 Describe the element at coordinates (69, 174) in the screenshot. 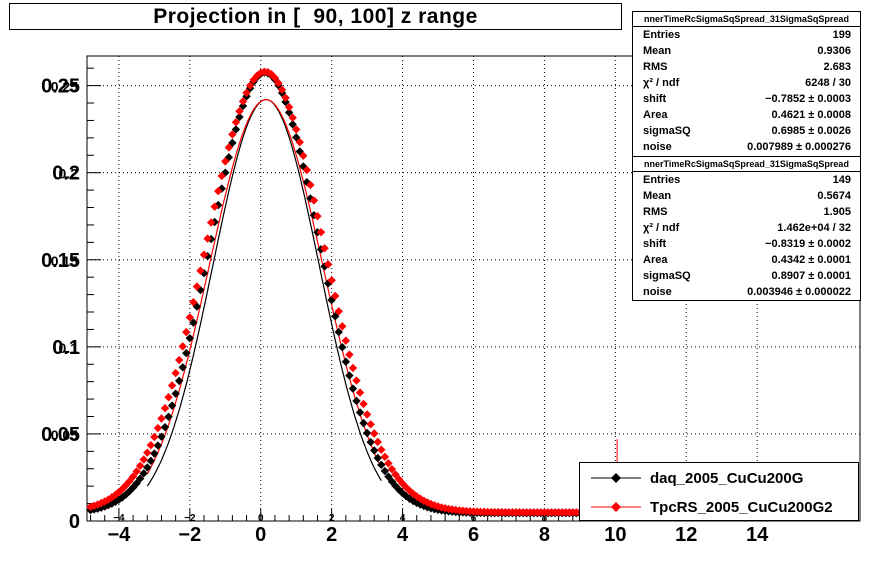

I see `y-tick-label-overlay: 0.2` at that location.